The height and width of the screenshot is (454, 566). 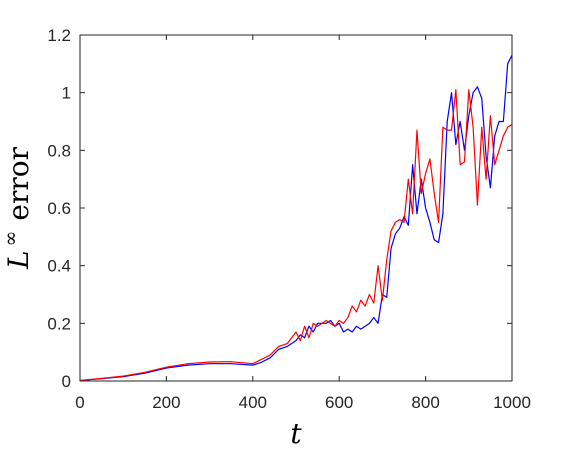 I want to click on y-tick-label: 0.6, so click(x=59, y=208).